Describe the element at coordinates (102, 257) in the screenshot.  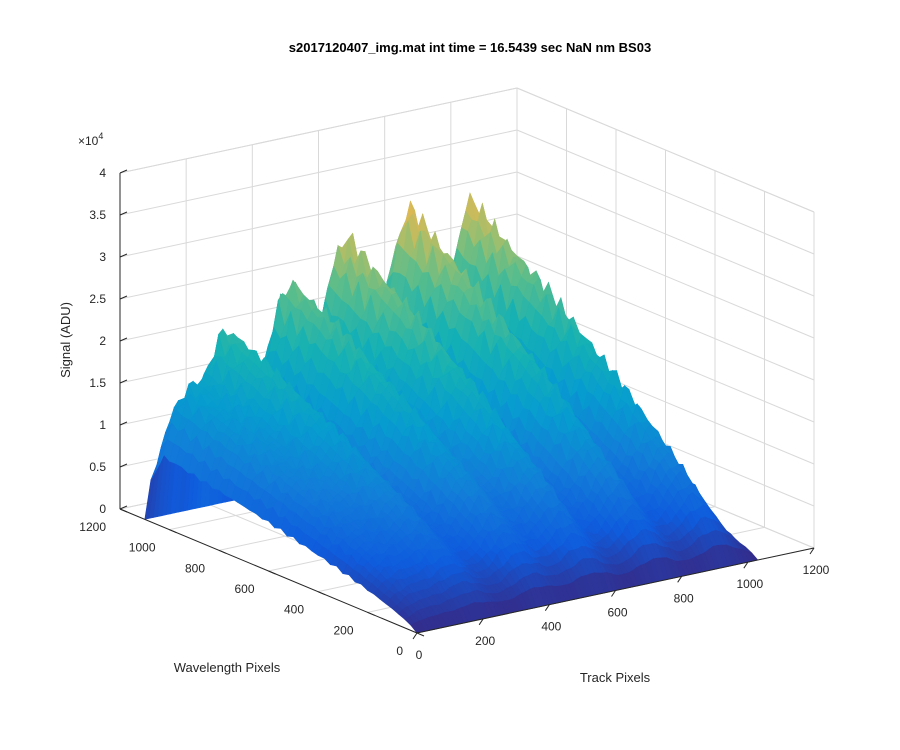
I see `z-tick-label: 3` at that location.